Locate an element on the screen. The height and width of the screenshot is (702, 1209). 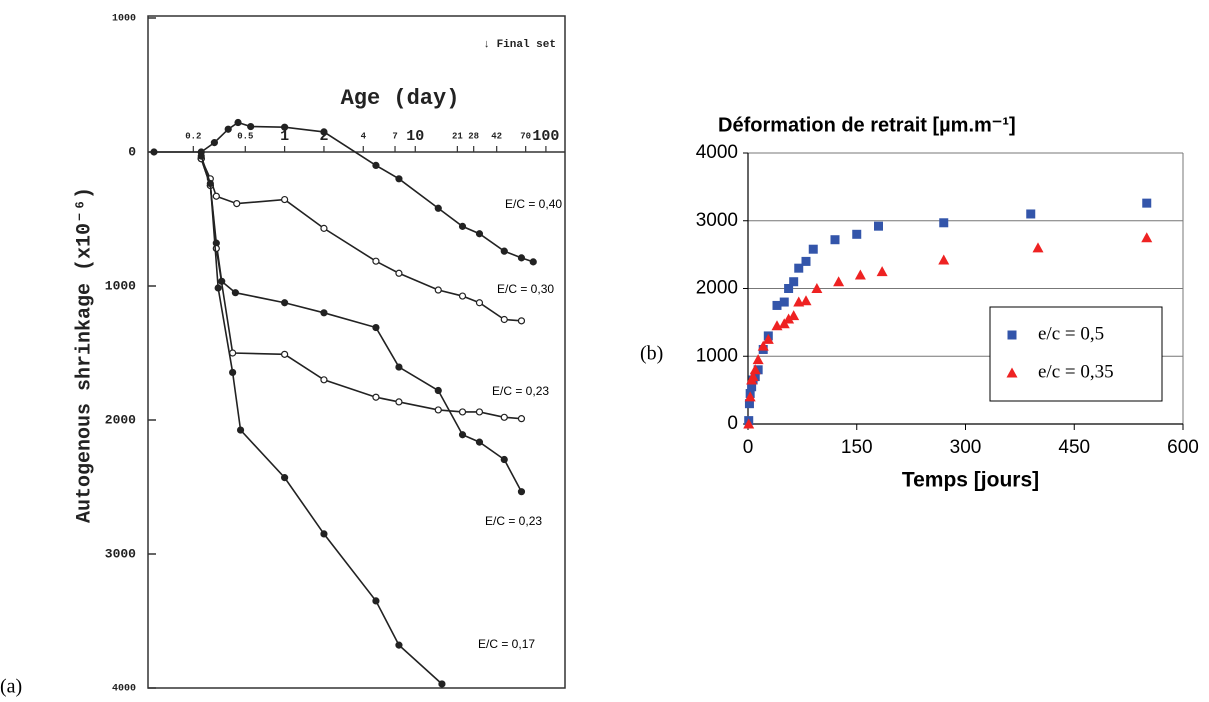
x-tick-label: 600 is located at coordinates (1183, 447).